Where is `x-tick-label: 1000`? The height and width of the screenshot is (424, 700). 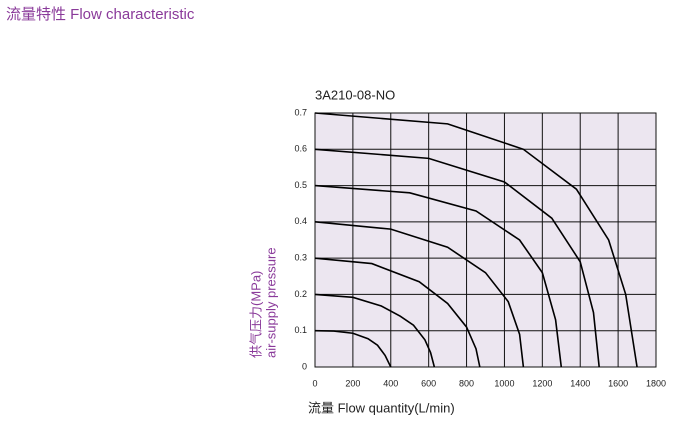 x-tick-label: 1000 is located at coordinates (504, 383).